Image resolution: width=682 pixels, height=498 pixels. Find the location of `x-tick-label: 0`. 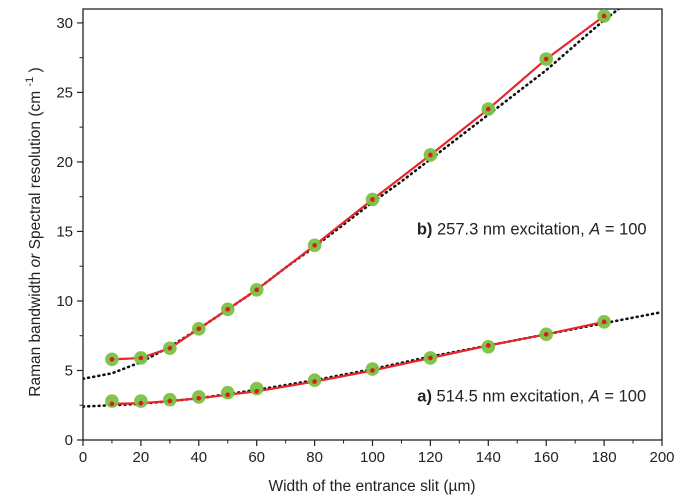

x-tick-label: 0 is located at coordinates (83, 457).